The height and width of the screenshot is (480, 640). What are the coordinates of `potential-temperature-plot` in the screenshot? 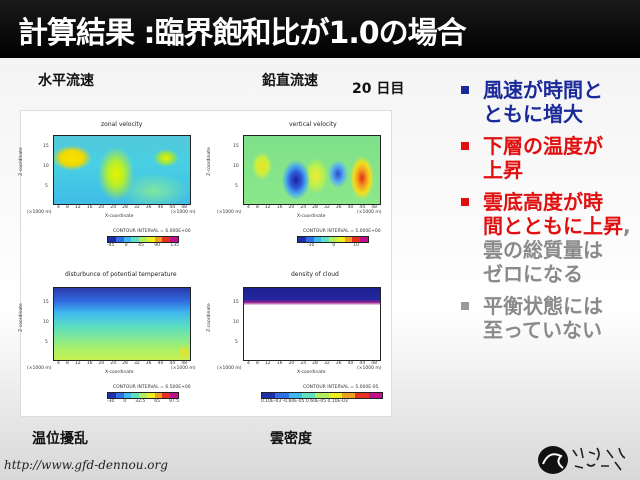 It's located at (122, 324).